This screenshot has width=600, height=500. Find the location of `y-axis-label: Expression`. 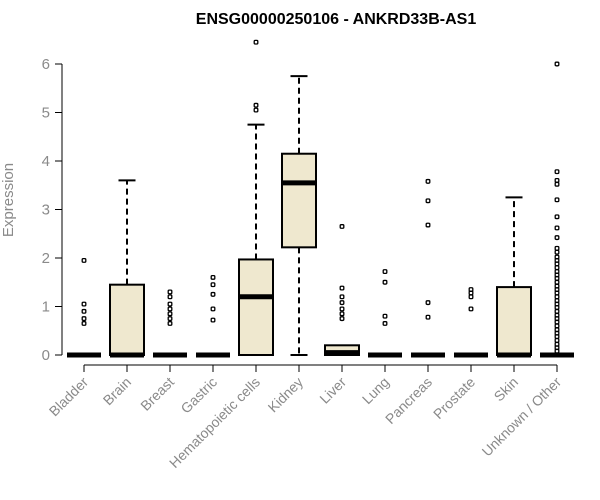

y-axis-label: Expression is located at coordinates (8, 200).